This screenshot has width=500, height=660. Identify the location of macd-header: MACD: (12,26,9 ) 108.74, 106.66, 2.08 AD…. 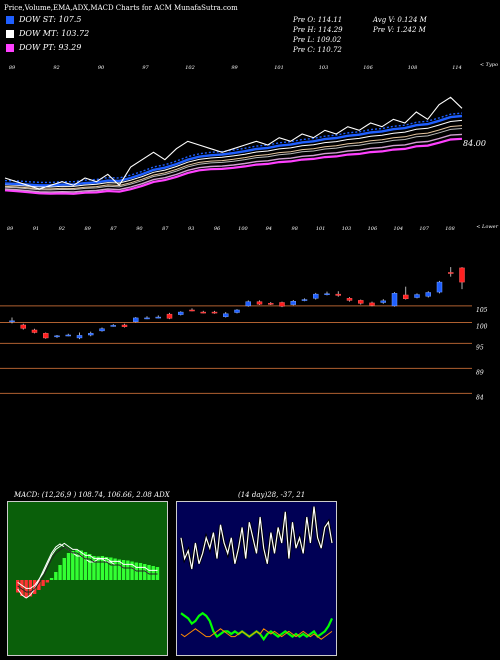
(92, 495).